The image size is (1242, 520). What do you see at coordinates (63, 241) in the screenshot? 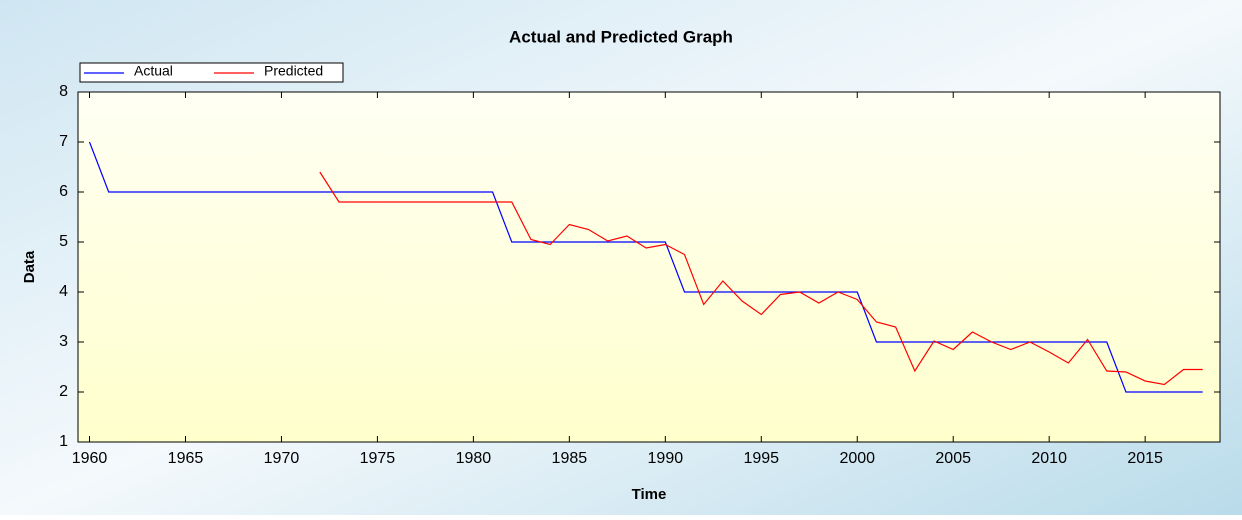
I see `y-tick-label: 5` at bounding box center [63, 241].